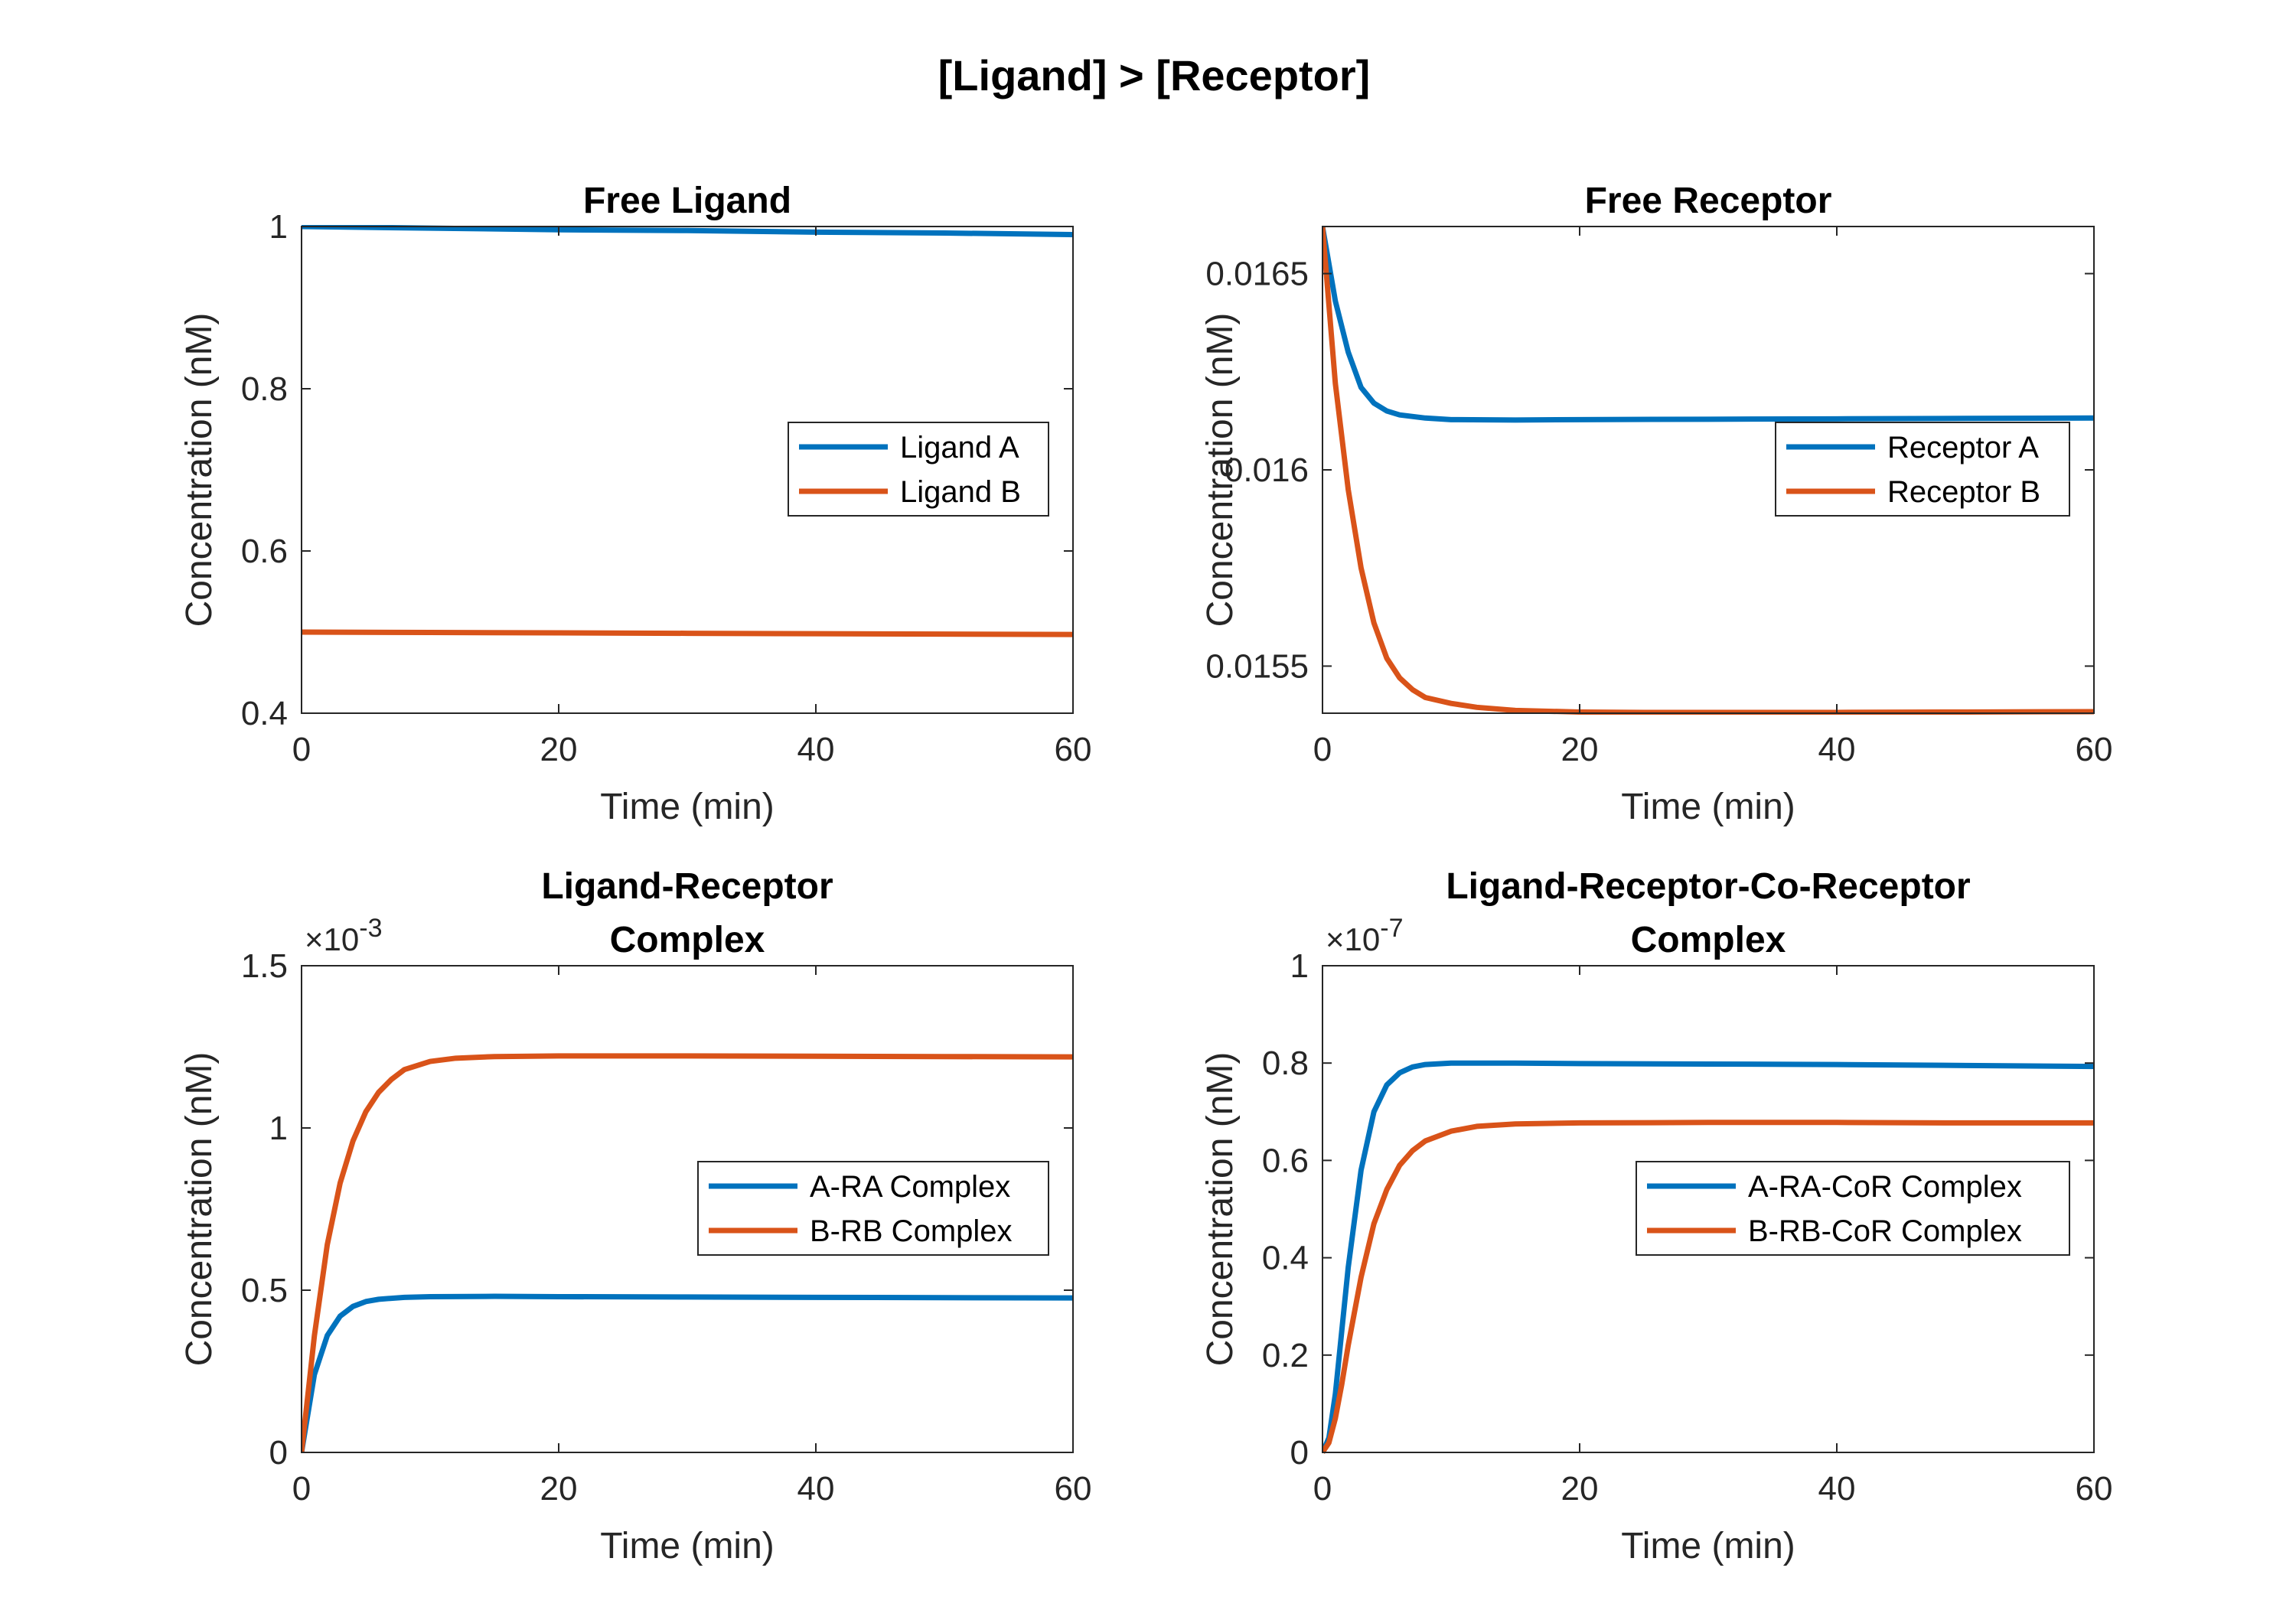 Image resolution: width=2296 pixels, height=1607 pixels. I want to click on legend: A-RA Complex B-RB Complex, so click(873, 1208).